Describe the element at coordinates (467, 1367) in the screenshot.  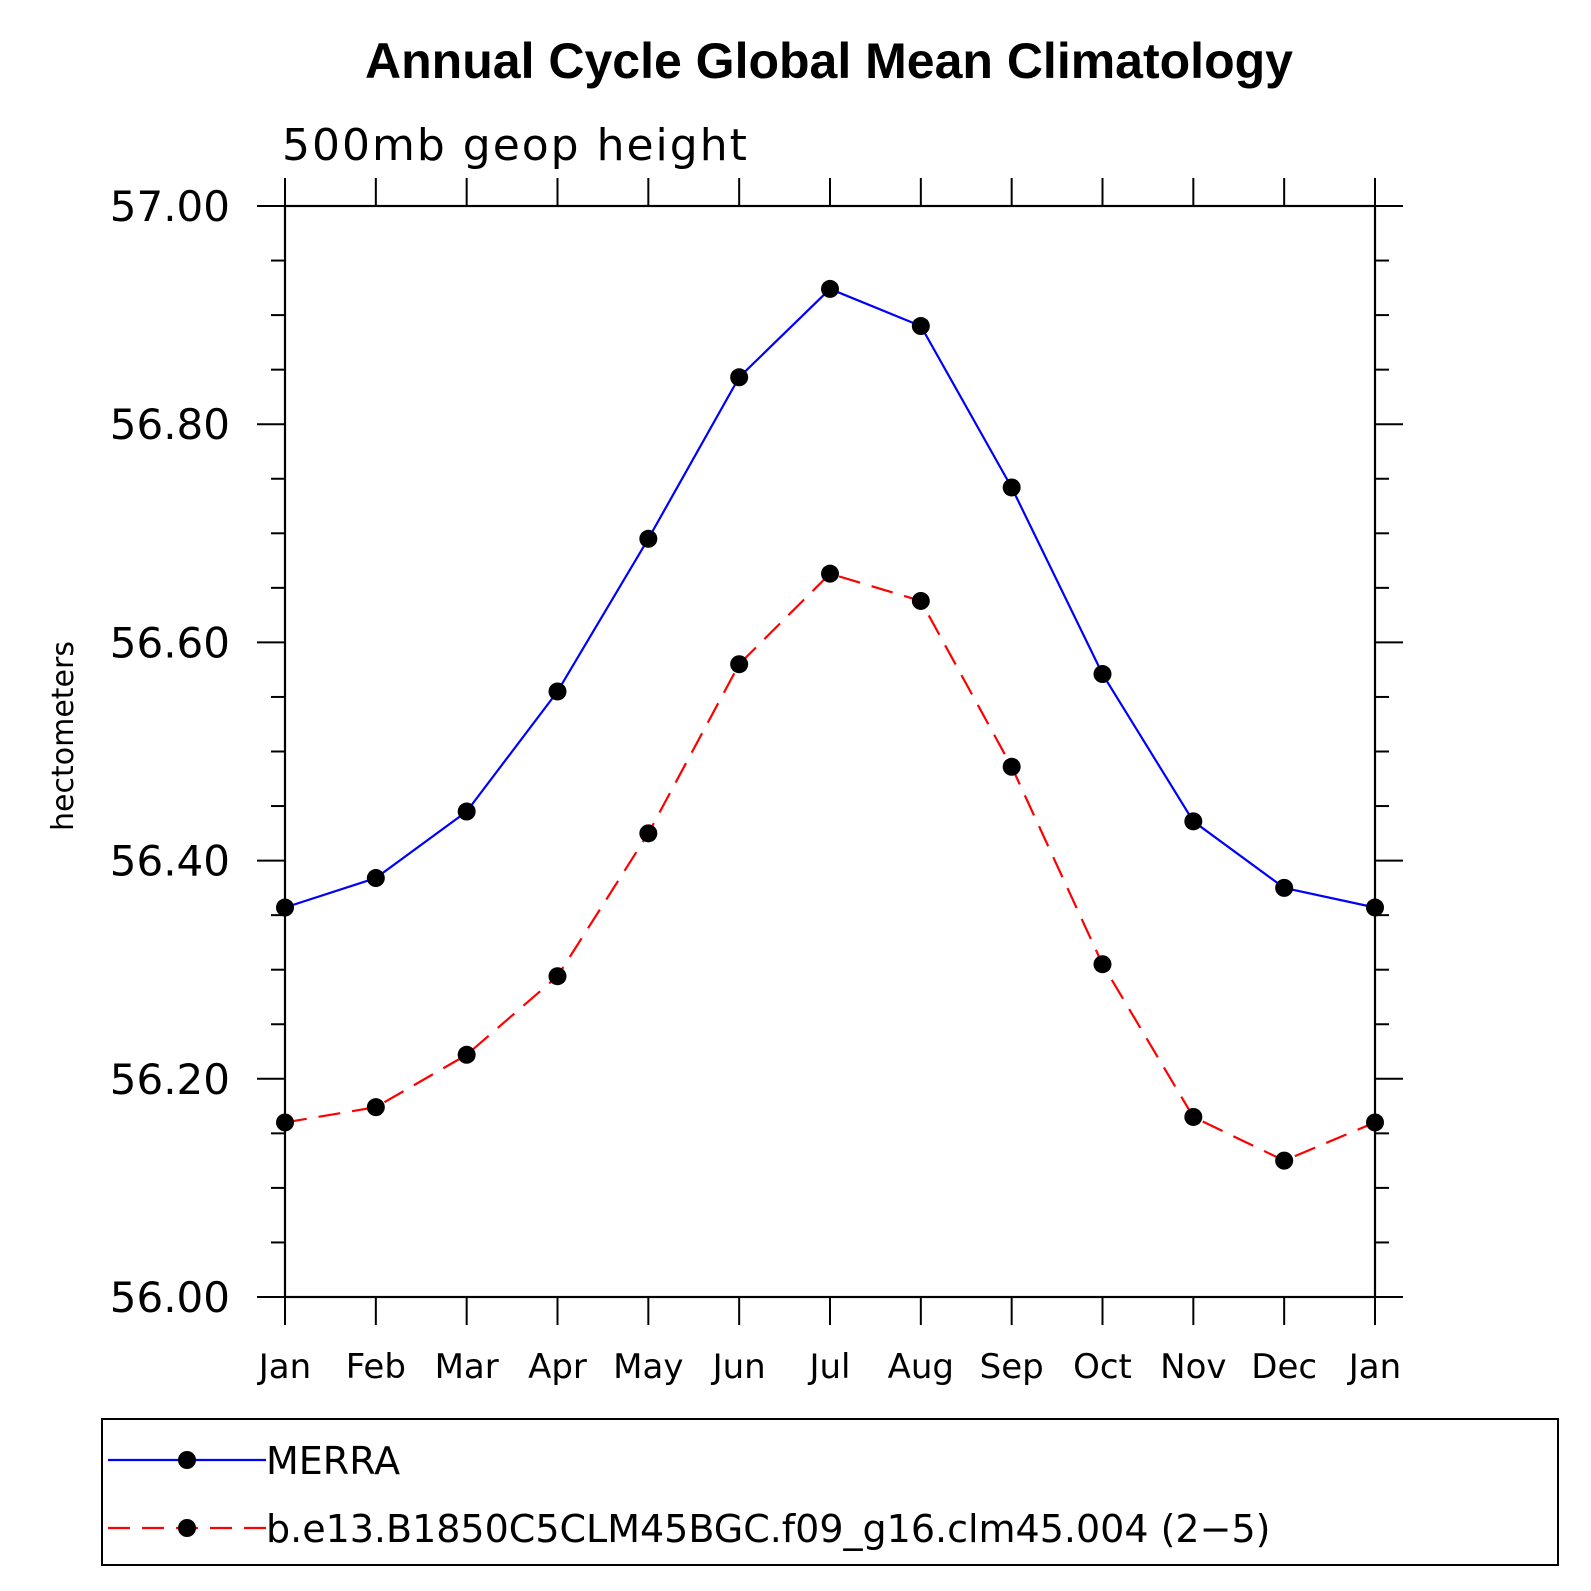
I see `x-tick-label: Mar` at that location.